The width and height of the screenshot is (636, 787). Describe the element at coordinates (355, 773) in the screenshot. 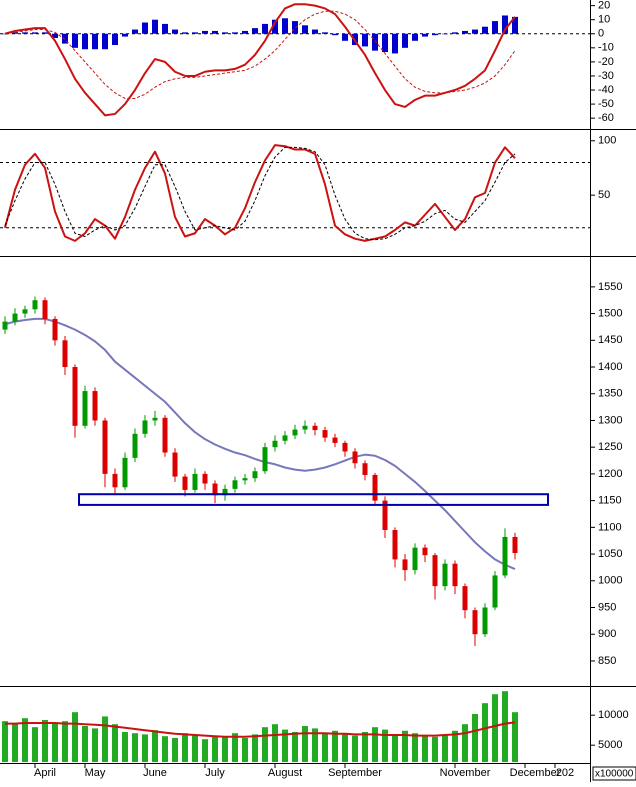

I see `x-tick-label: September` at that location.